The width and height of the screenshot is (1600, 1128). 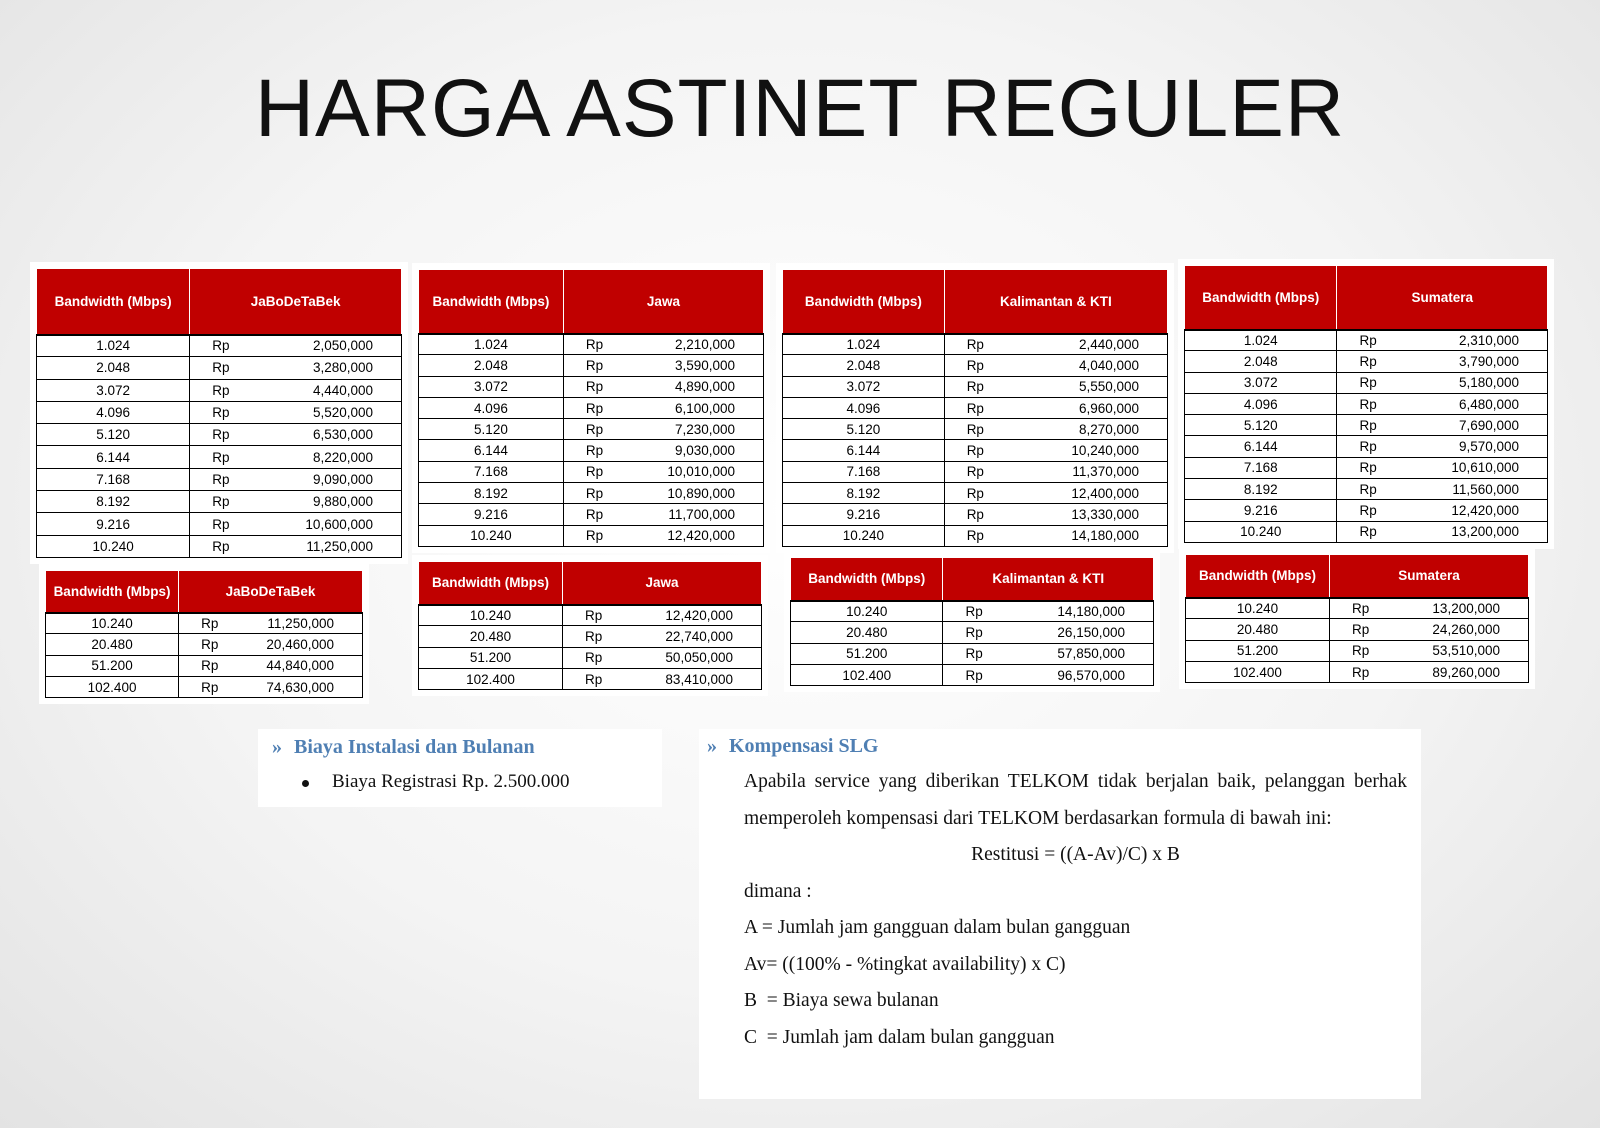 What do you see at coordinates (1095, 429) in the screenshot?
I see `price-cell: 8,270,000` at bounding box center [1095, 429].